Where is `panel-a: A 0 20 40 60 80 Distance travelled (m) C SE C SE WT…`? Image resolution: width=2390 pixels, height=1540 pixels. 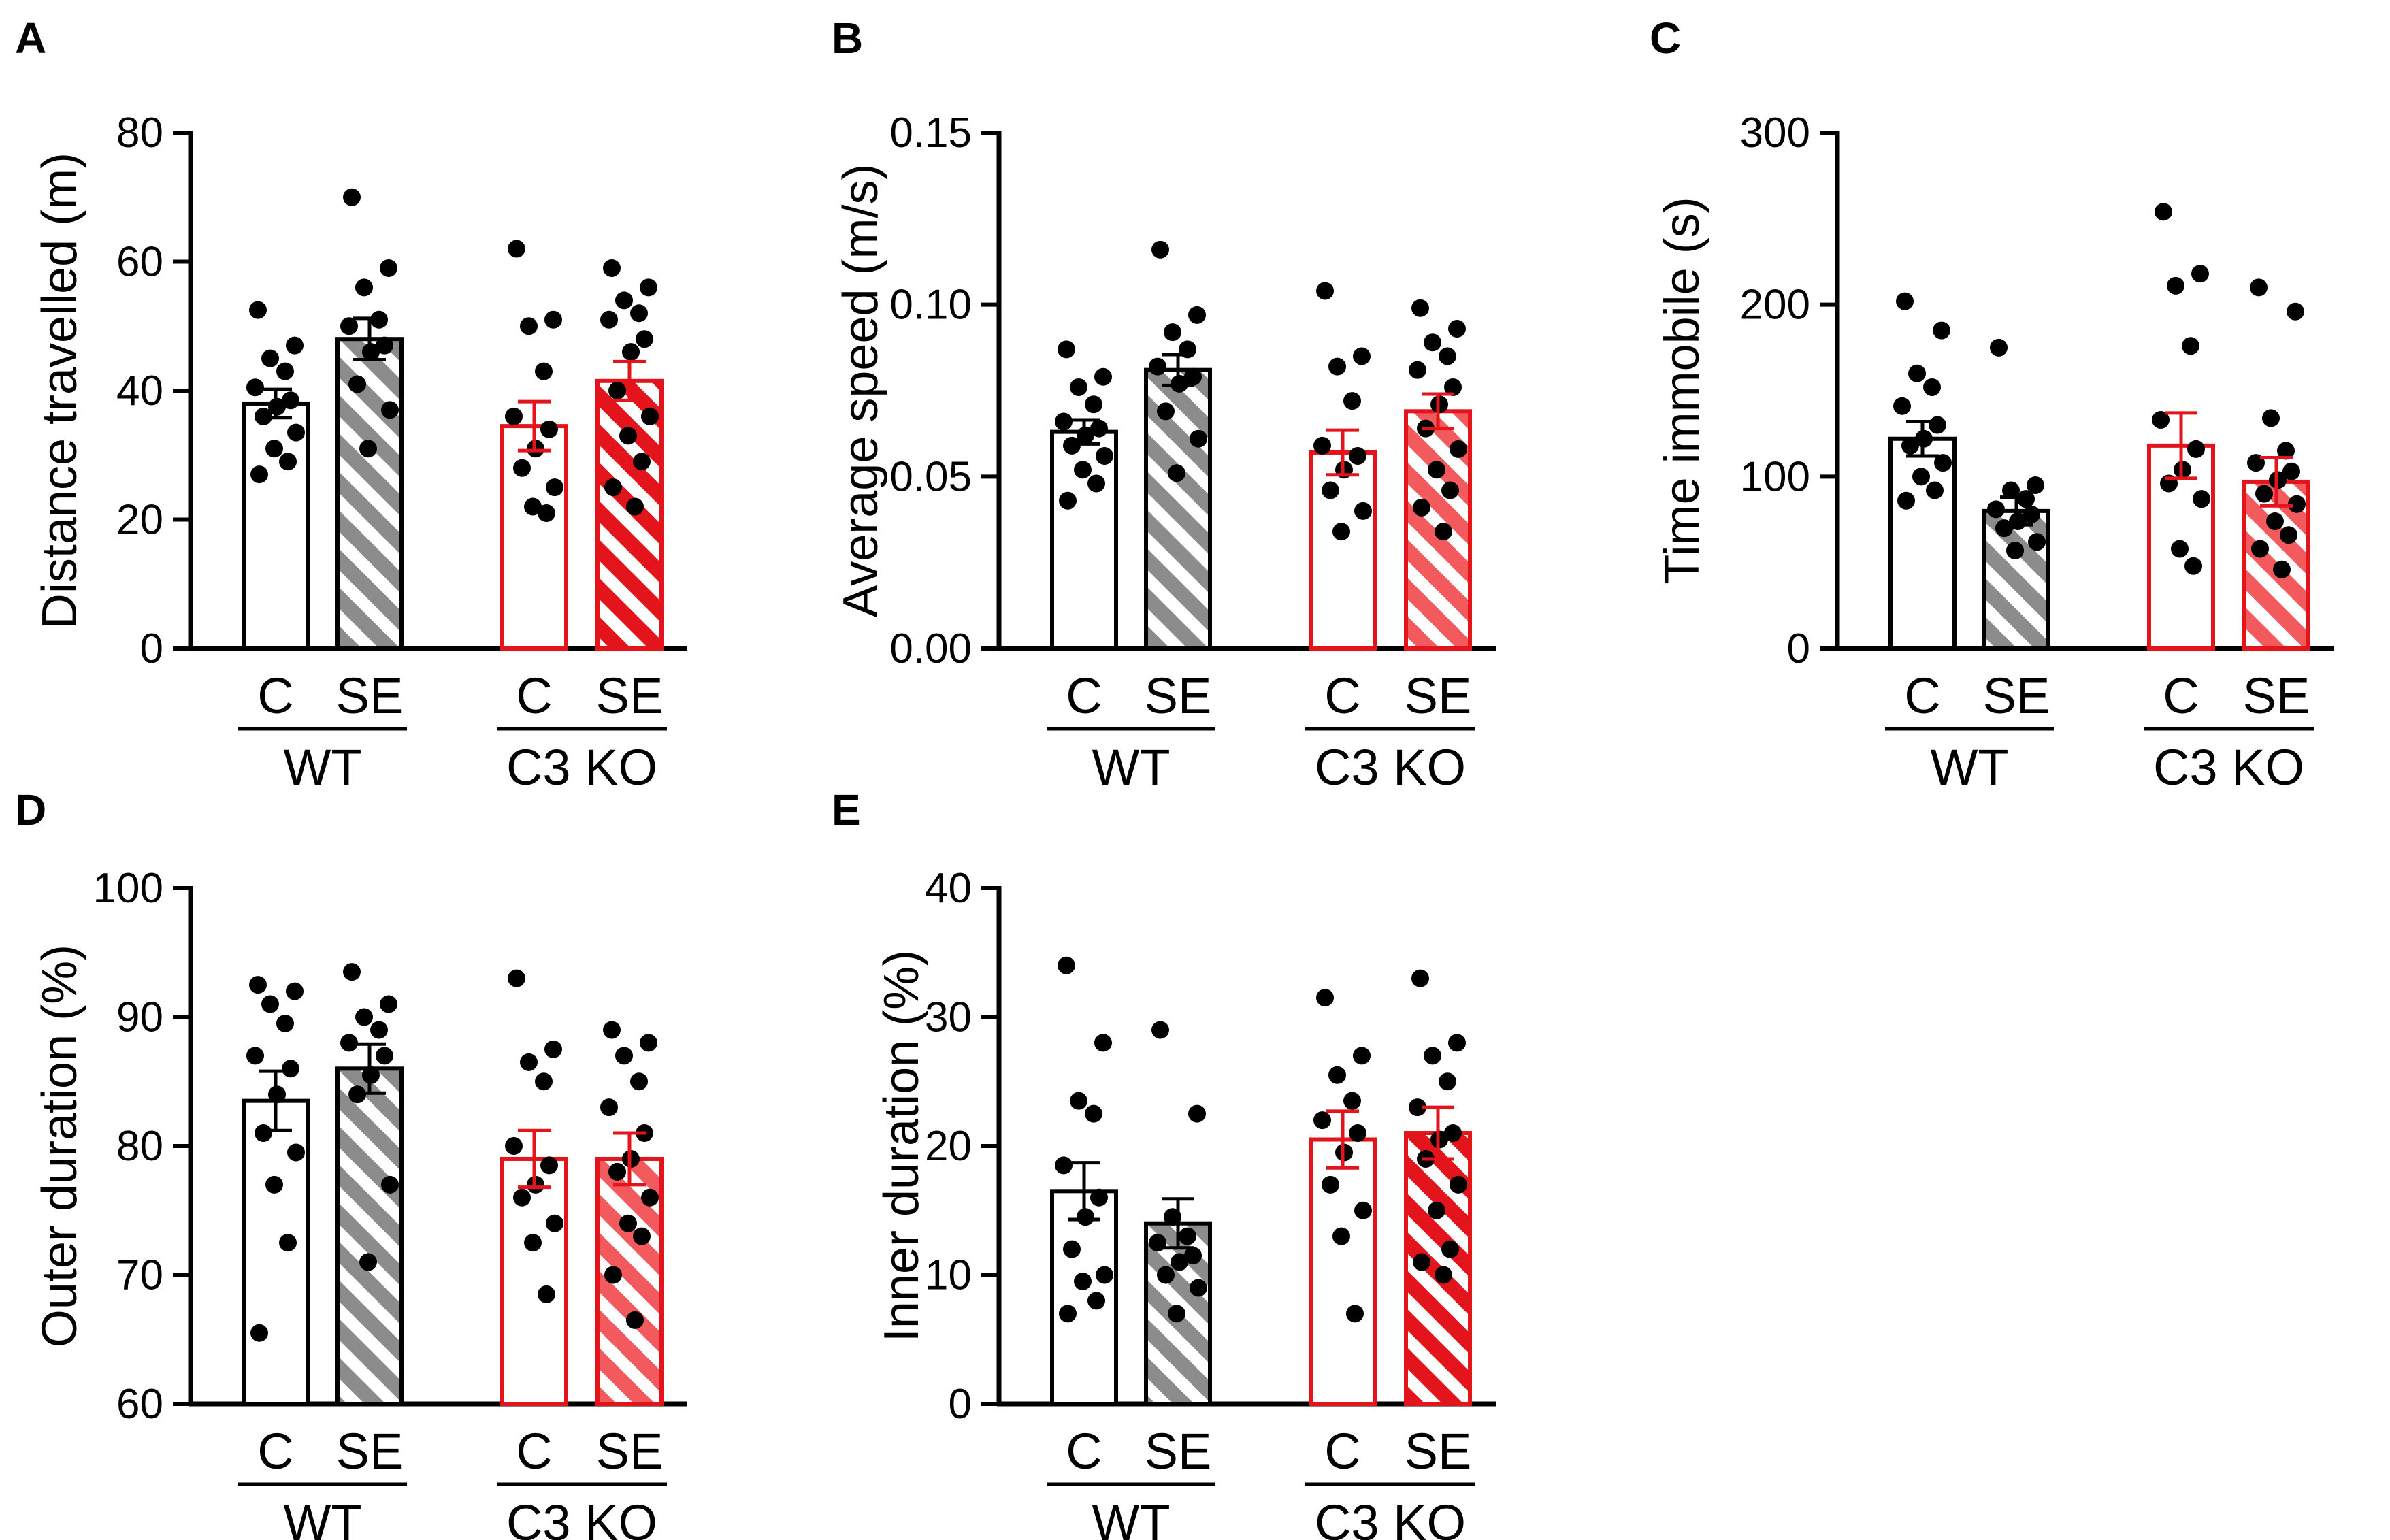 panel-a: A 0 20 40 60 80 Distance travelled (m) C SE C SE WT… is located at coordinates (351, 405).